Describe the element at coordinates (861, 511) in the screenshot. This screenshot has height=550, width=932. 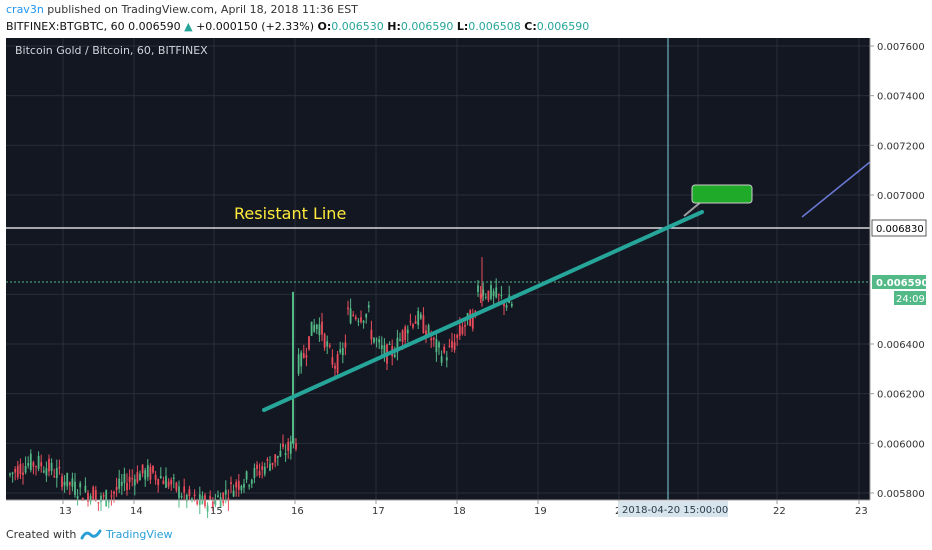
I see `date-tick-label: 23` at that location.